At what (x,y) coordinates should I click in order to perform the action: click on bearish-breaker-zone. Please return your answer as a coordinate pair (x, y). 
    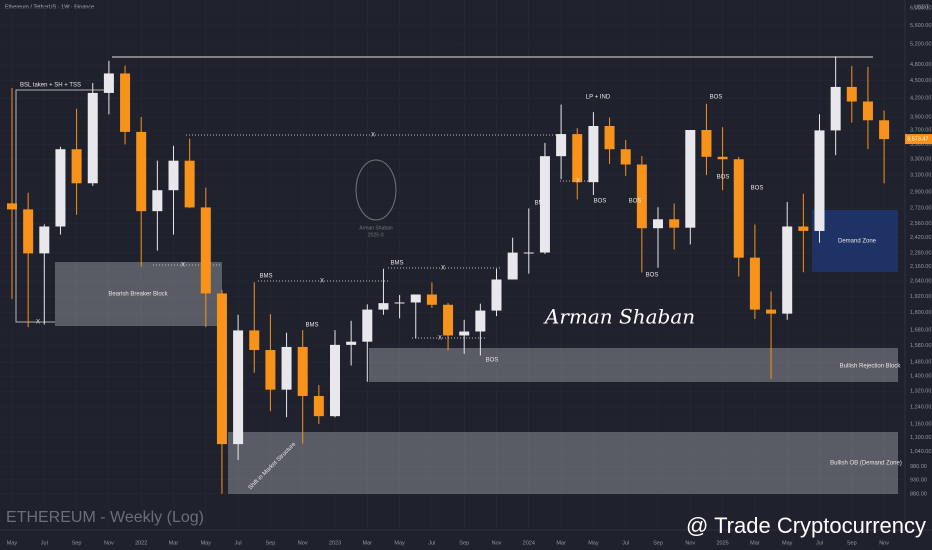
    Looking at the image, I should click on (138, 294).